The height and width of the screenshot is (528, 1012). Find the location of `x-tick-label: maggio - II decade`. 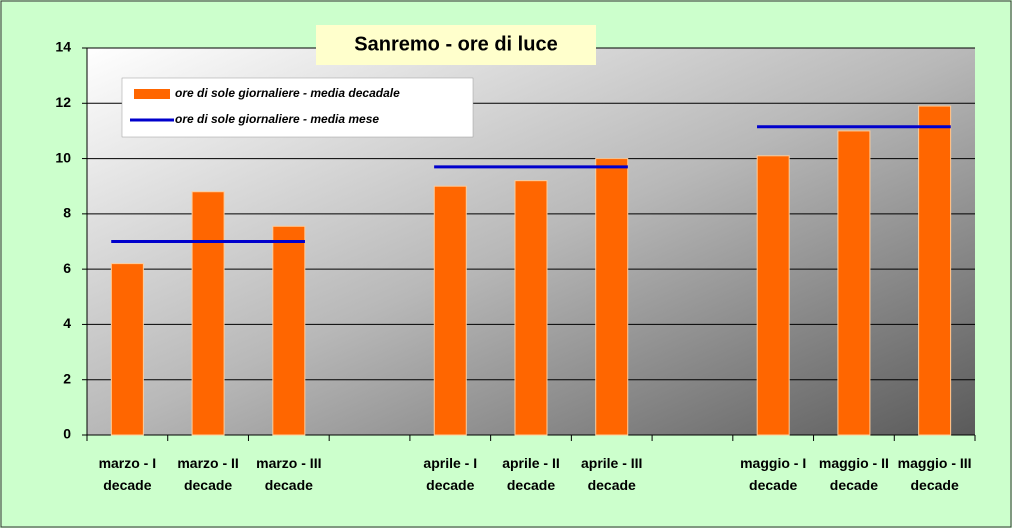

x-tick-label: maggio - II decade is located at coordinates (853, 474).